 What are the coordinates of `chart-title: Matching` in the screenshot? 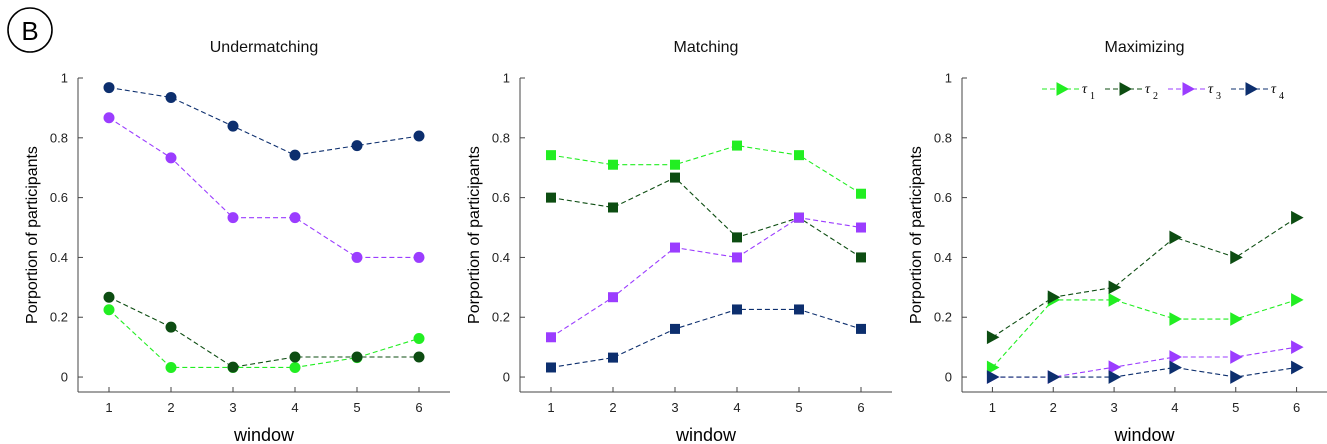 It's located at (706, 47).